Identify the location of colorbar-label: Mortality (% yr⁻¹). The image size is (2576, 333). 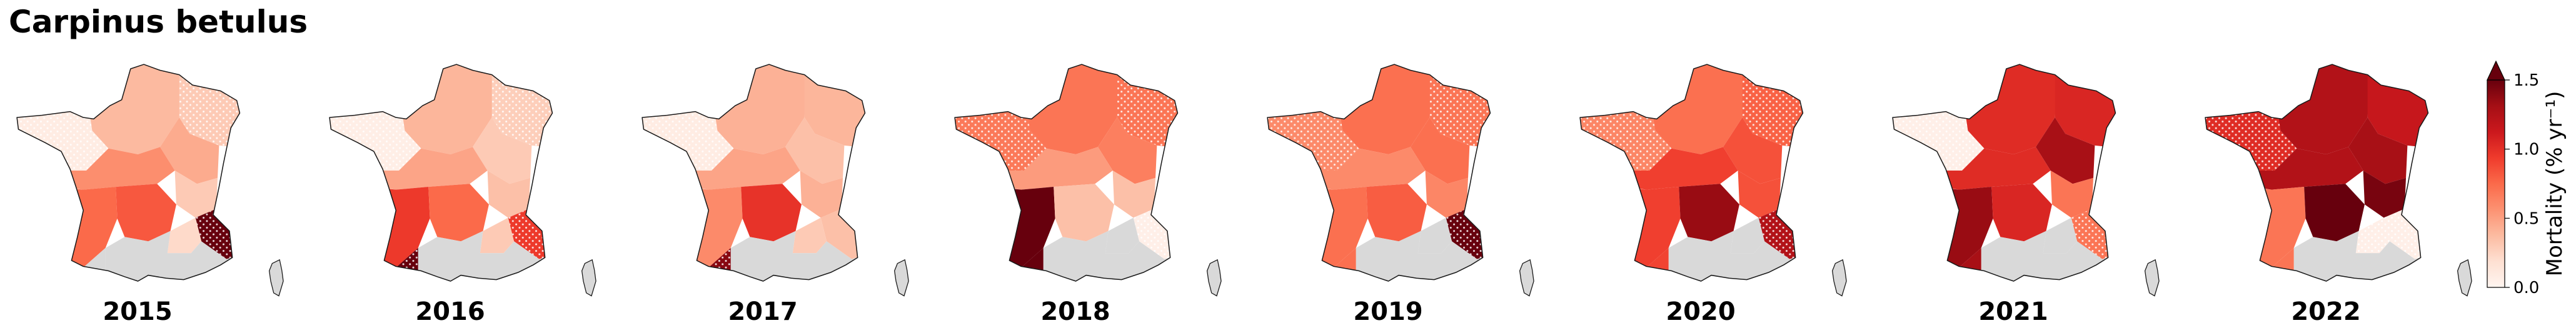
(2554, 184).